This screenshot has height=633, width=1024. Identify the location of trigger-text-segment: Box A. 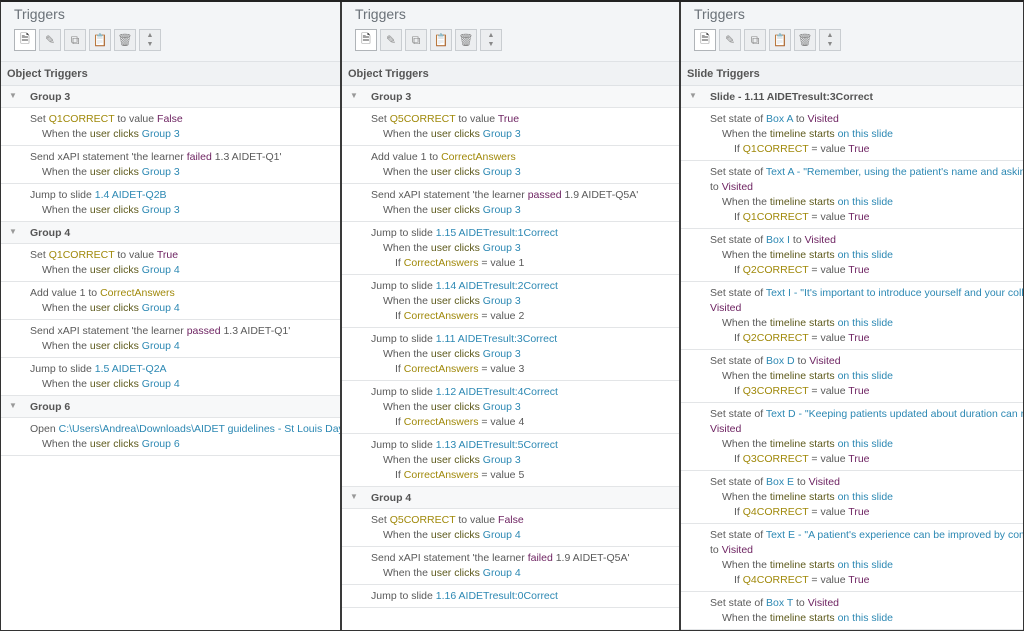
(779, 119).